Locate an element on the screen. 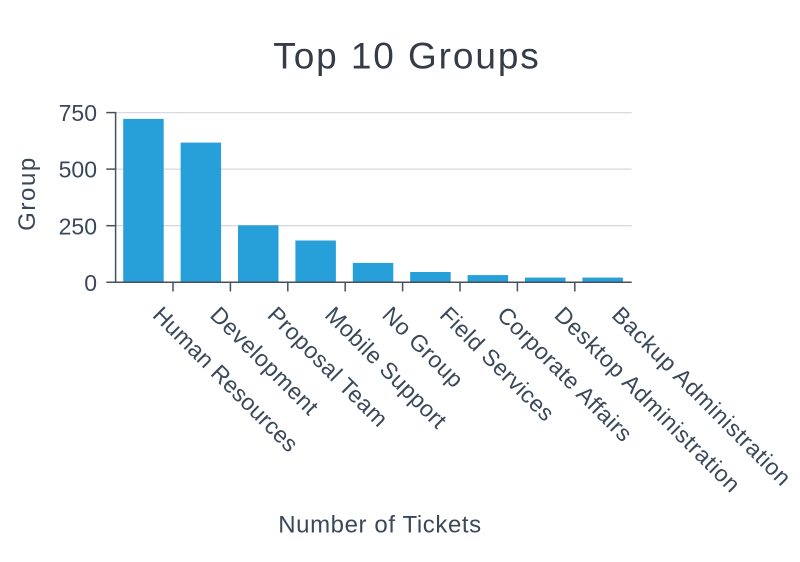 The image size is (800, 562). svg-text: Top 10 Groups is located at coordinates (406, 55).